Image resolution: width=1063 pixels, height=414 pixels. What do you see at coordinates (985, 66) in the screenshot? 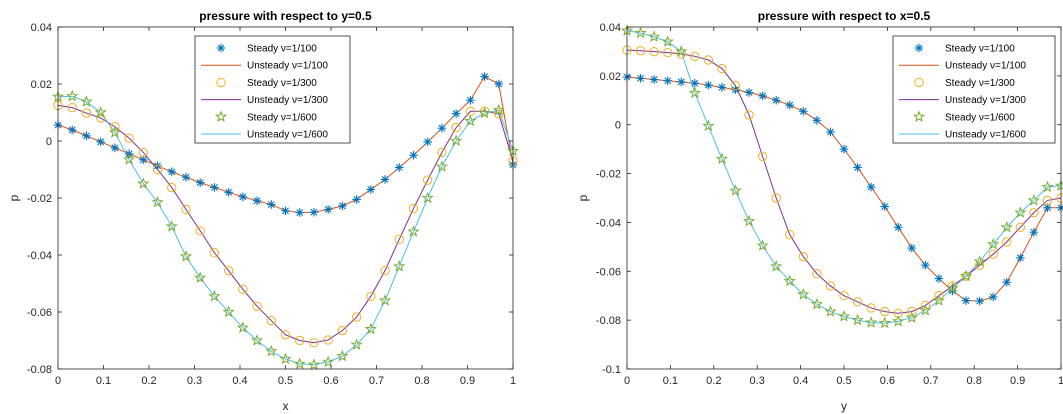
I see `legend-label: Unsteady ν=1/100` at bounding box center [985, 66].